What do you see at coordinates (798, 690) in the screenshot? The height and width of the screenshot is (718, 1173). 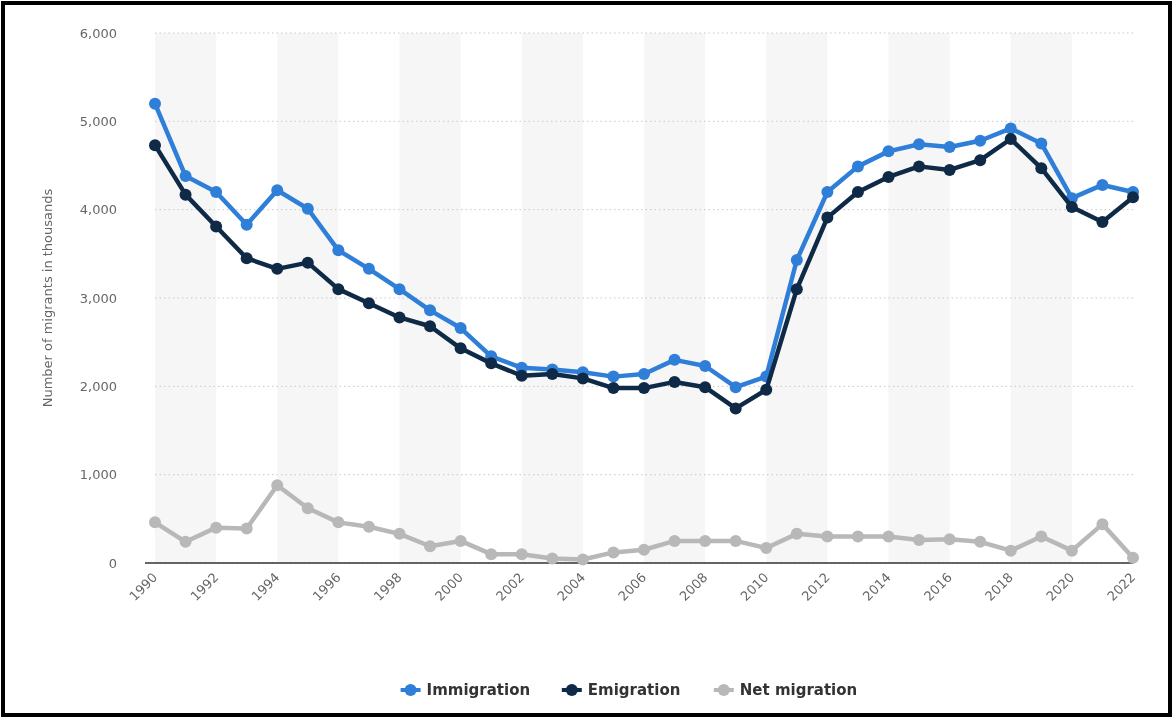 I see `legend-label: Net migration` at bounding box center [798, 690].